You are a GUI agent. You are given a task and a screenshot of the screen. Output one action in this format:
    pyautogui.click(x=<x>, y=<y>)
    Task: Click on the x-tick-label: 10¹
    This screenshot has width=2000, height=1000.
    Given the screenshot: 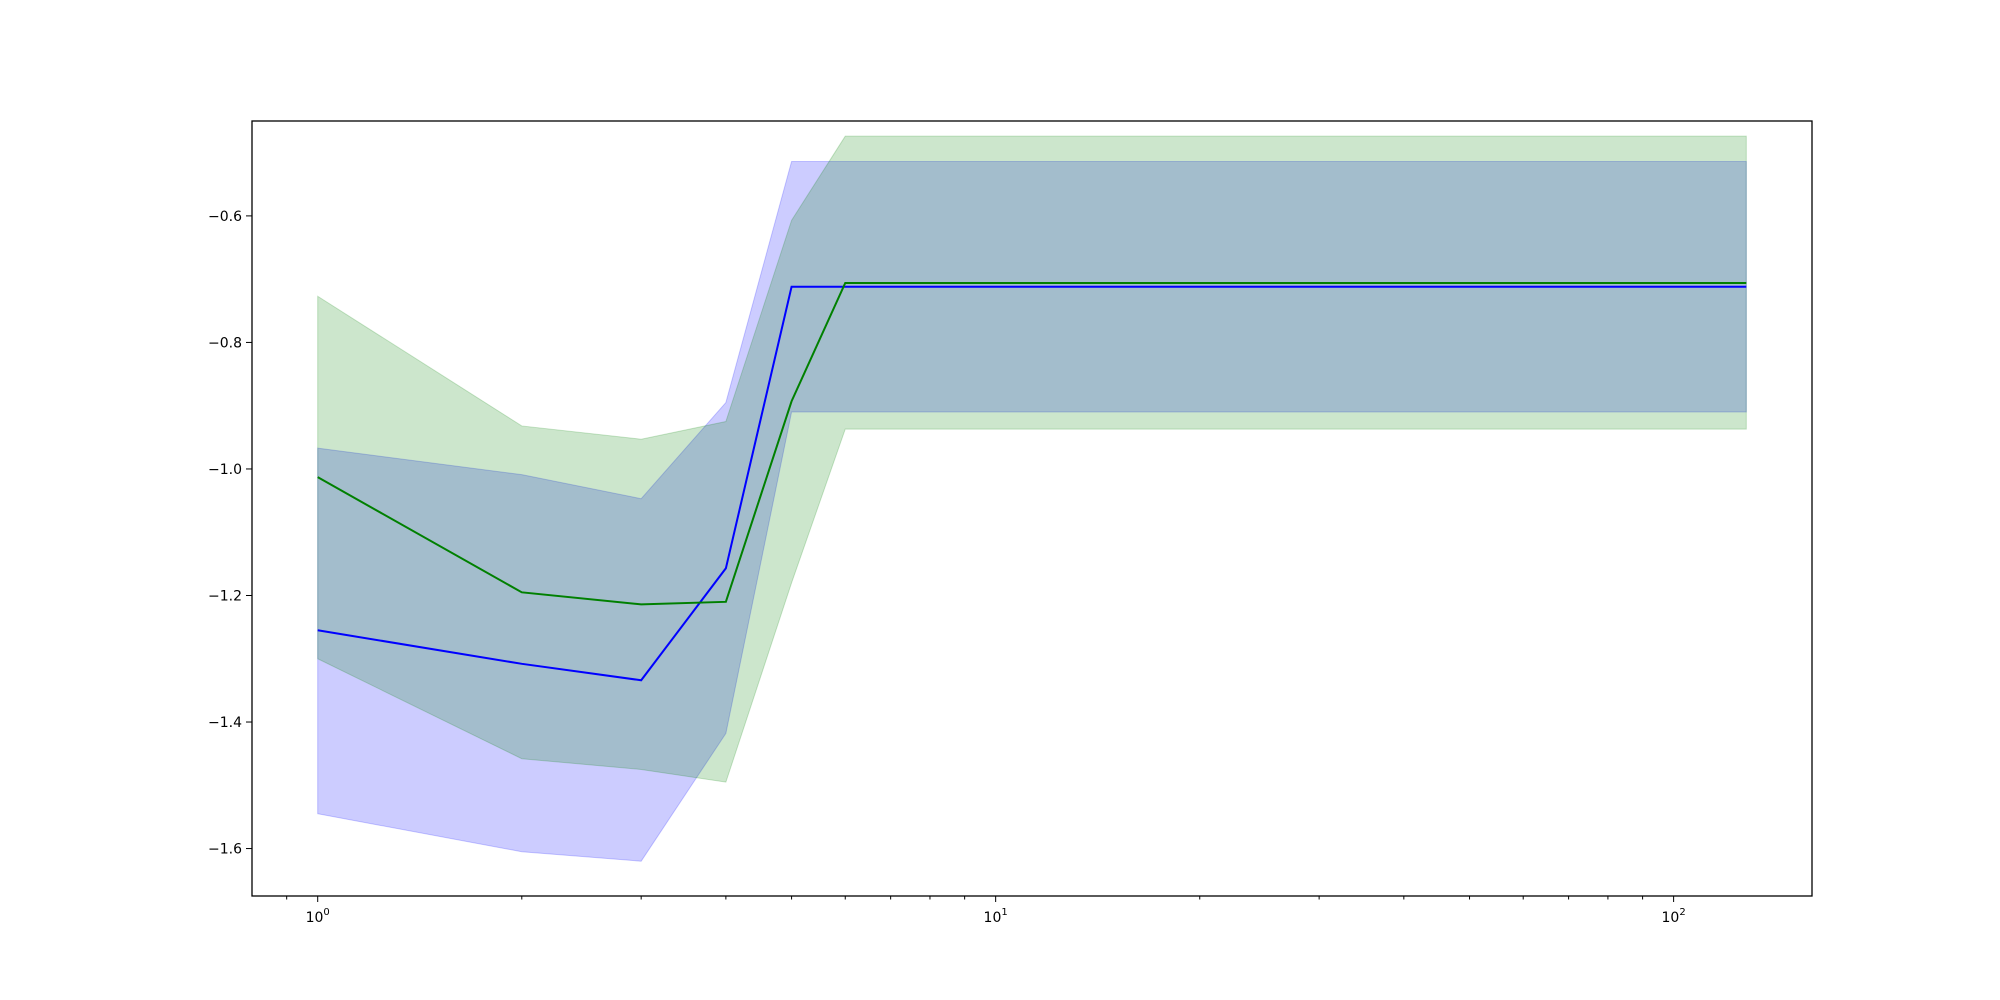 What is the action you would take?
    pyautogui.click(x=996, y=916)
    